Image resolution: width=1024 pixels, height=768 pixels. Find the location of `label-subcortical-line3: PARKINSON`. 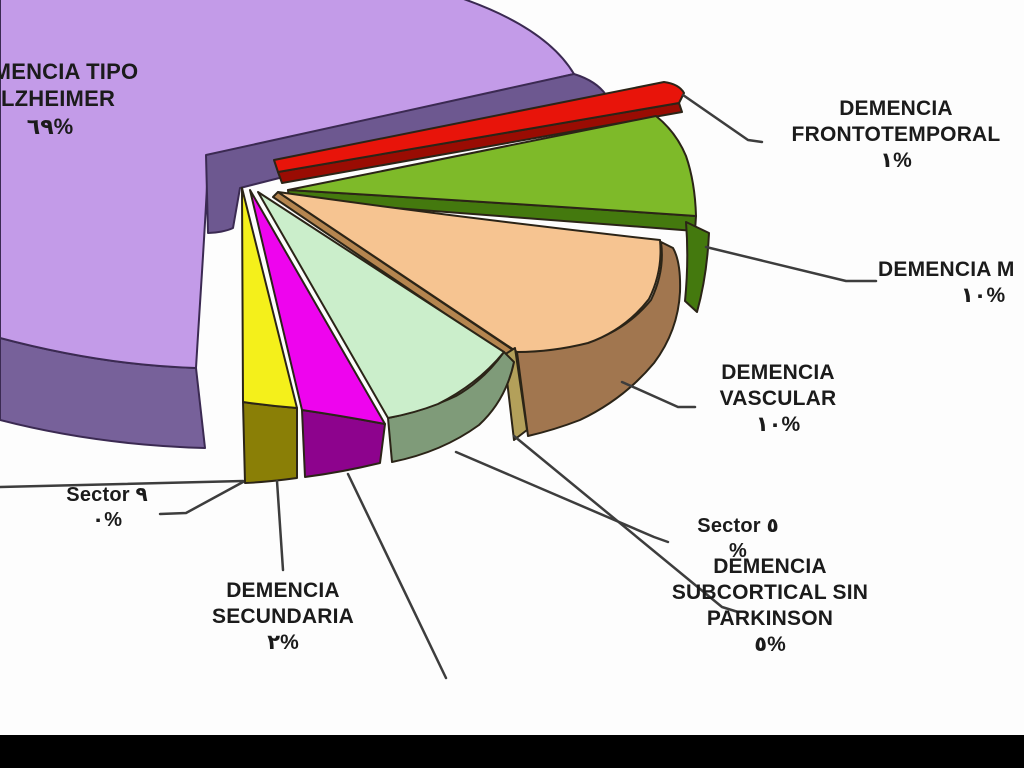

label-subcortical-line3: PARKINSON is located at coordinates (770, 619).